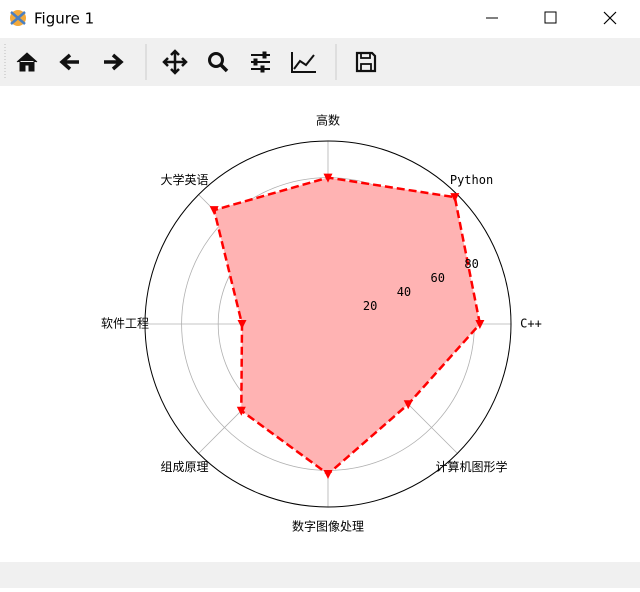  What do you see at coordinates (328, 120) in the screenshot?
I see `category-label: 高数` at bounding box center [328, 120].